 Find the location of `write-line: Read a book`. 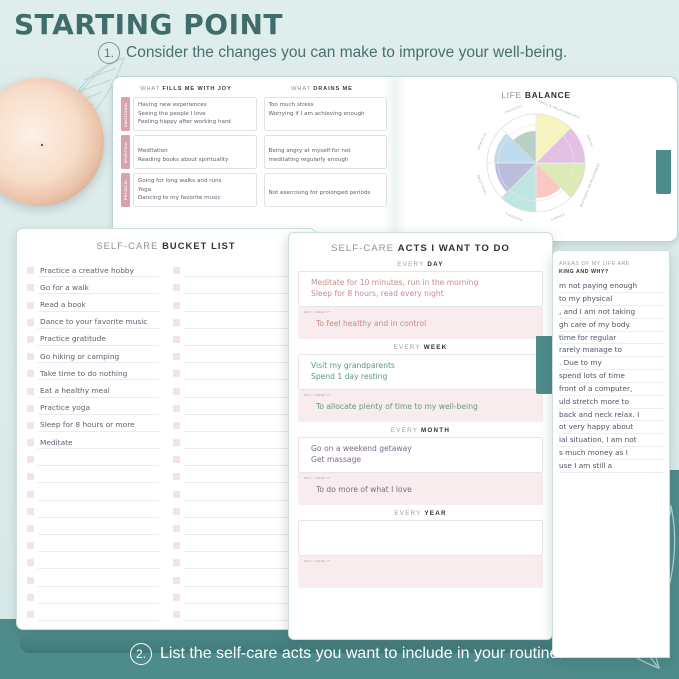

write-line: Read a book is located at coordinates (98, 304).